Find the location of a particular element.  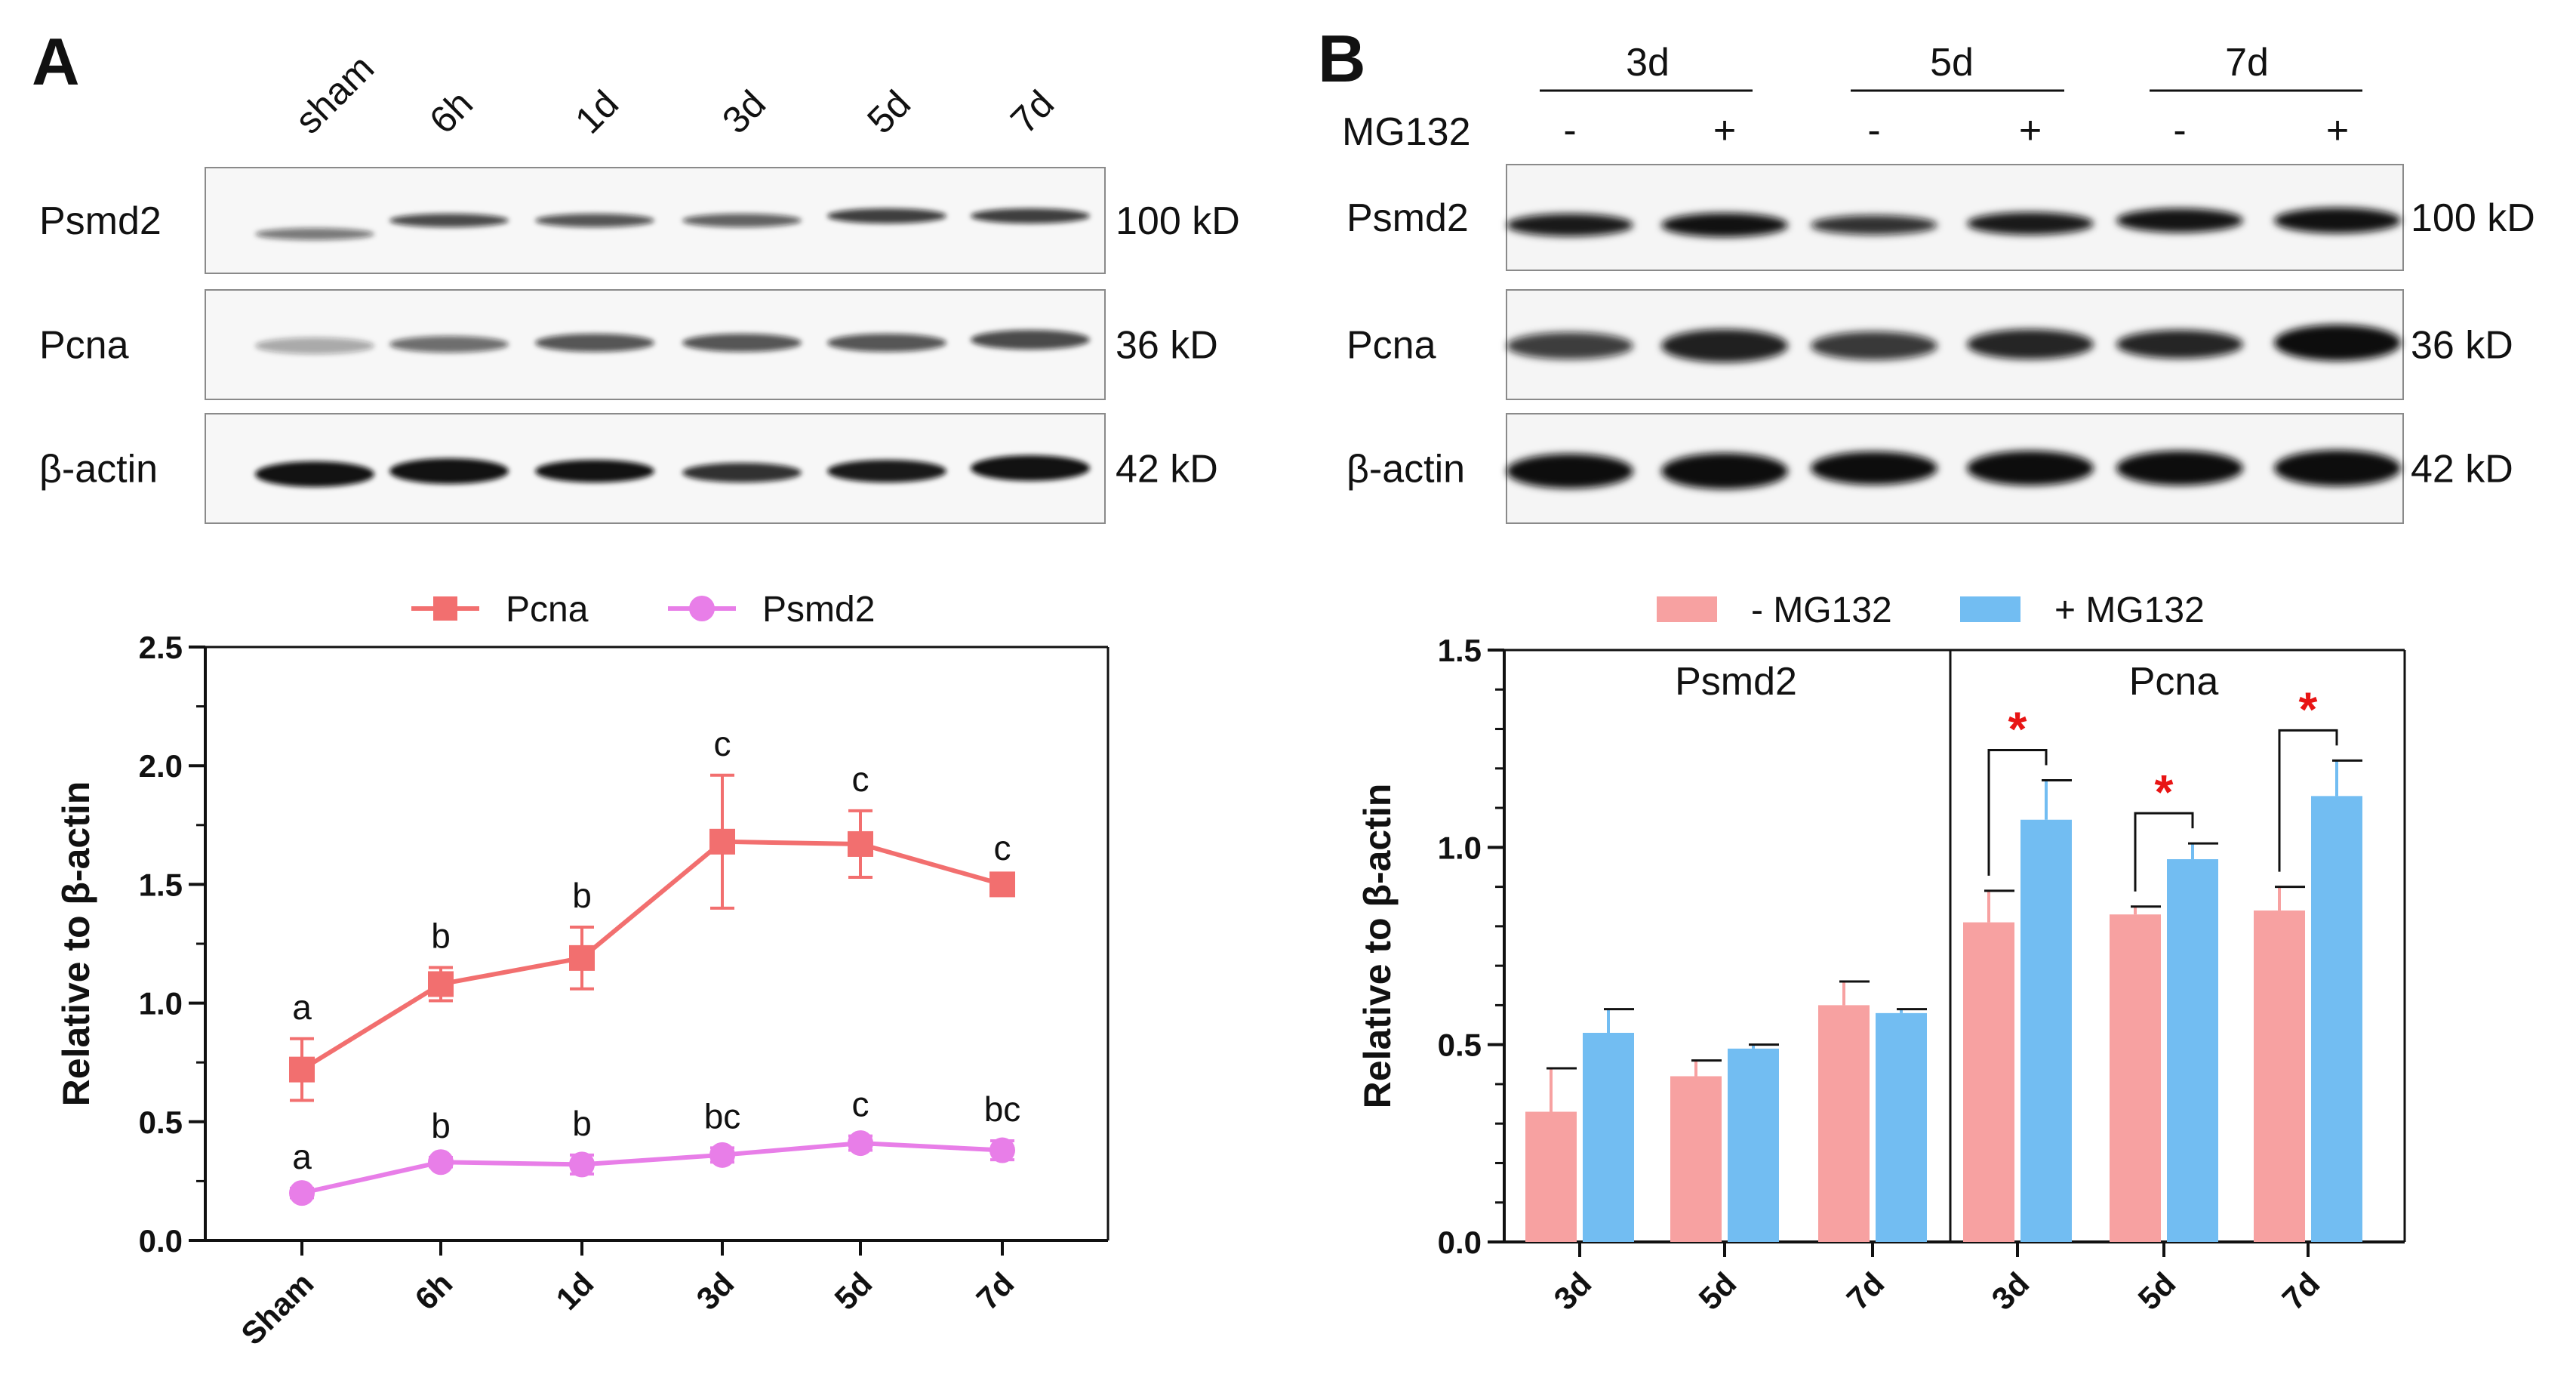

molecular-weight-label: 36 kD is located at coordinates (1167, 346).